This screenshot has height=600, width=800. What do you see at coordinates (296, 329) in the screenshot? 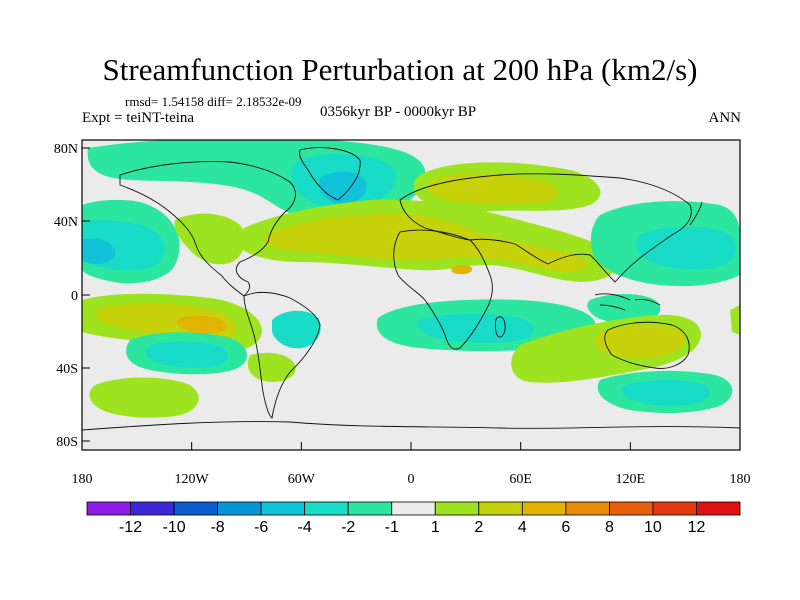
I see `contour-satlantic-neg` at bounding box center [296, 329].